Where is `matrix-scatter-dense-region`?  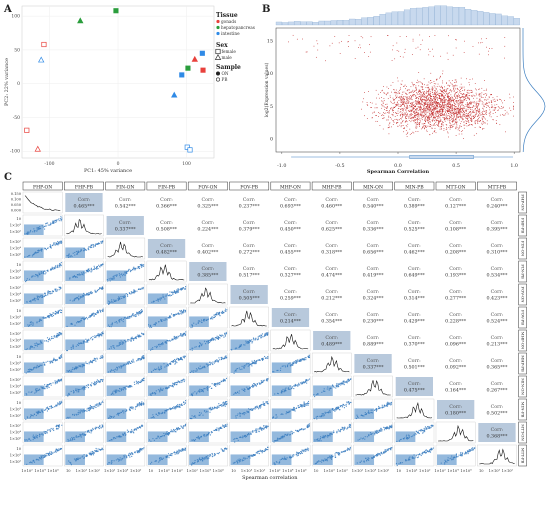 matrix-scatter-dense-region is located at coordinates (281, 367).